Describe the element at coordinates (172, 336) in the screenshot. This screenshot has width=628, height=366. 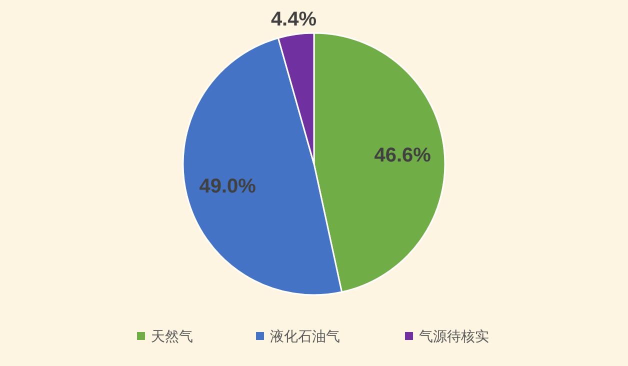
I see `legend-label: 天然气` at that location.